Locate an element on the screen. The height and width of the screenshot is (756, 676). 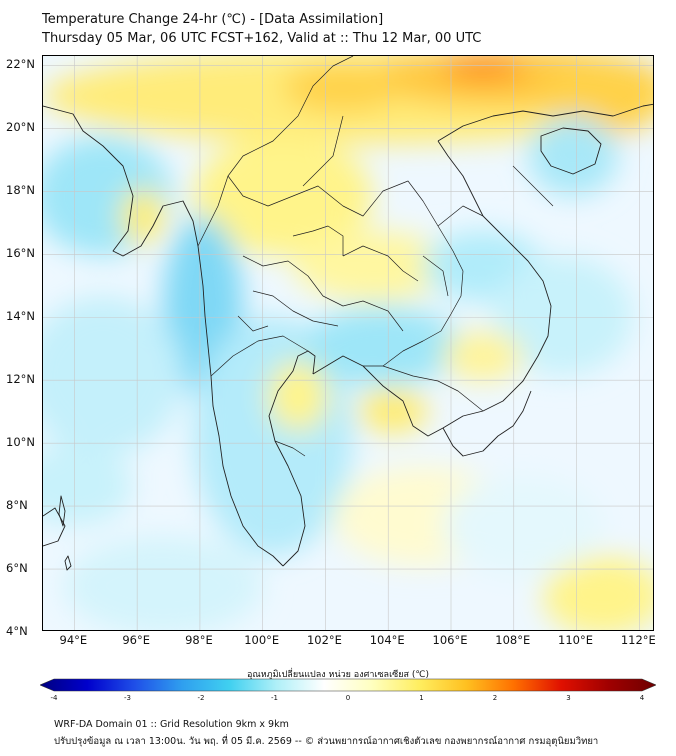
lat-label: 16°N is located at coordinates (20, 253).